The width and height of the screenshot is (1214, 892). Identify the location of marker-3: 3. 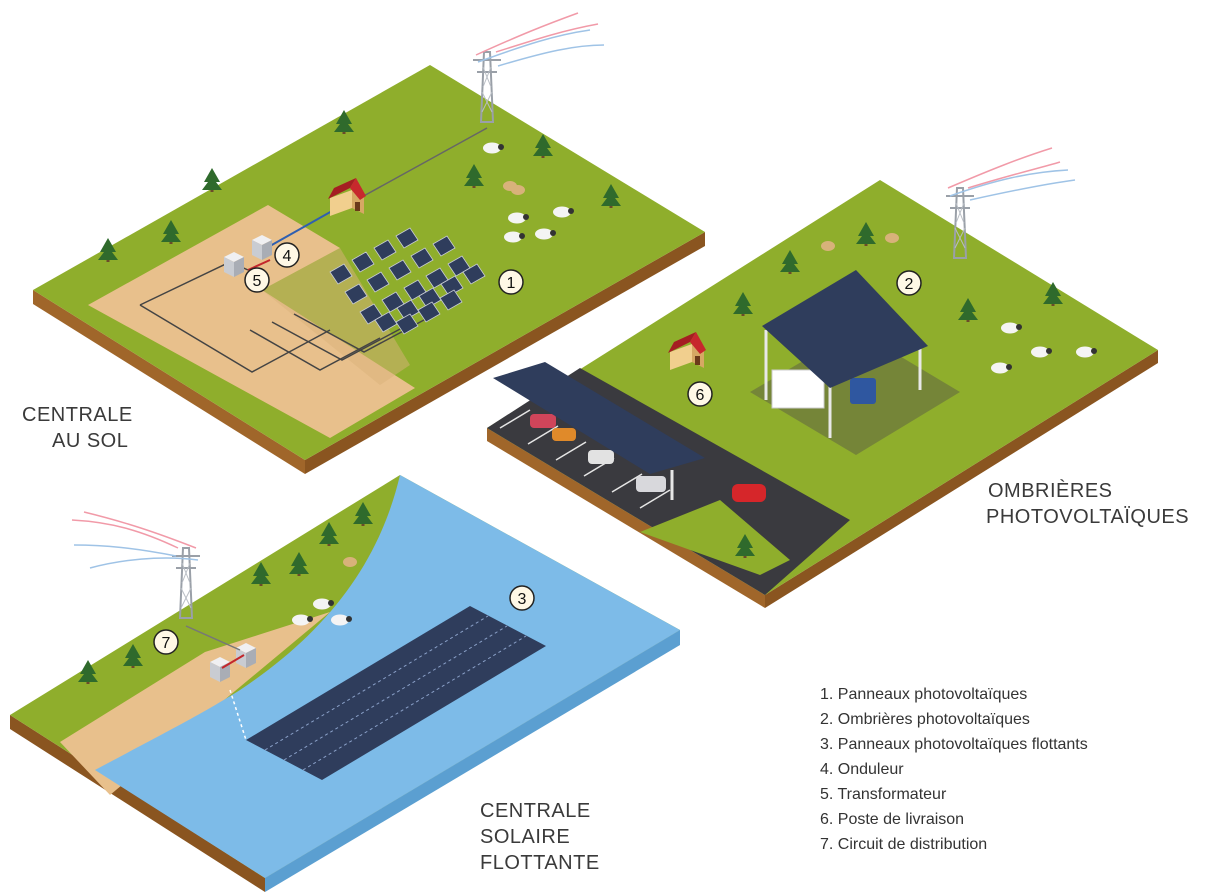
(522, 598).